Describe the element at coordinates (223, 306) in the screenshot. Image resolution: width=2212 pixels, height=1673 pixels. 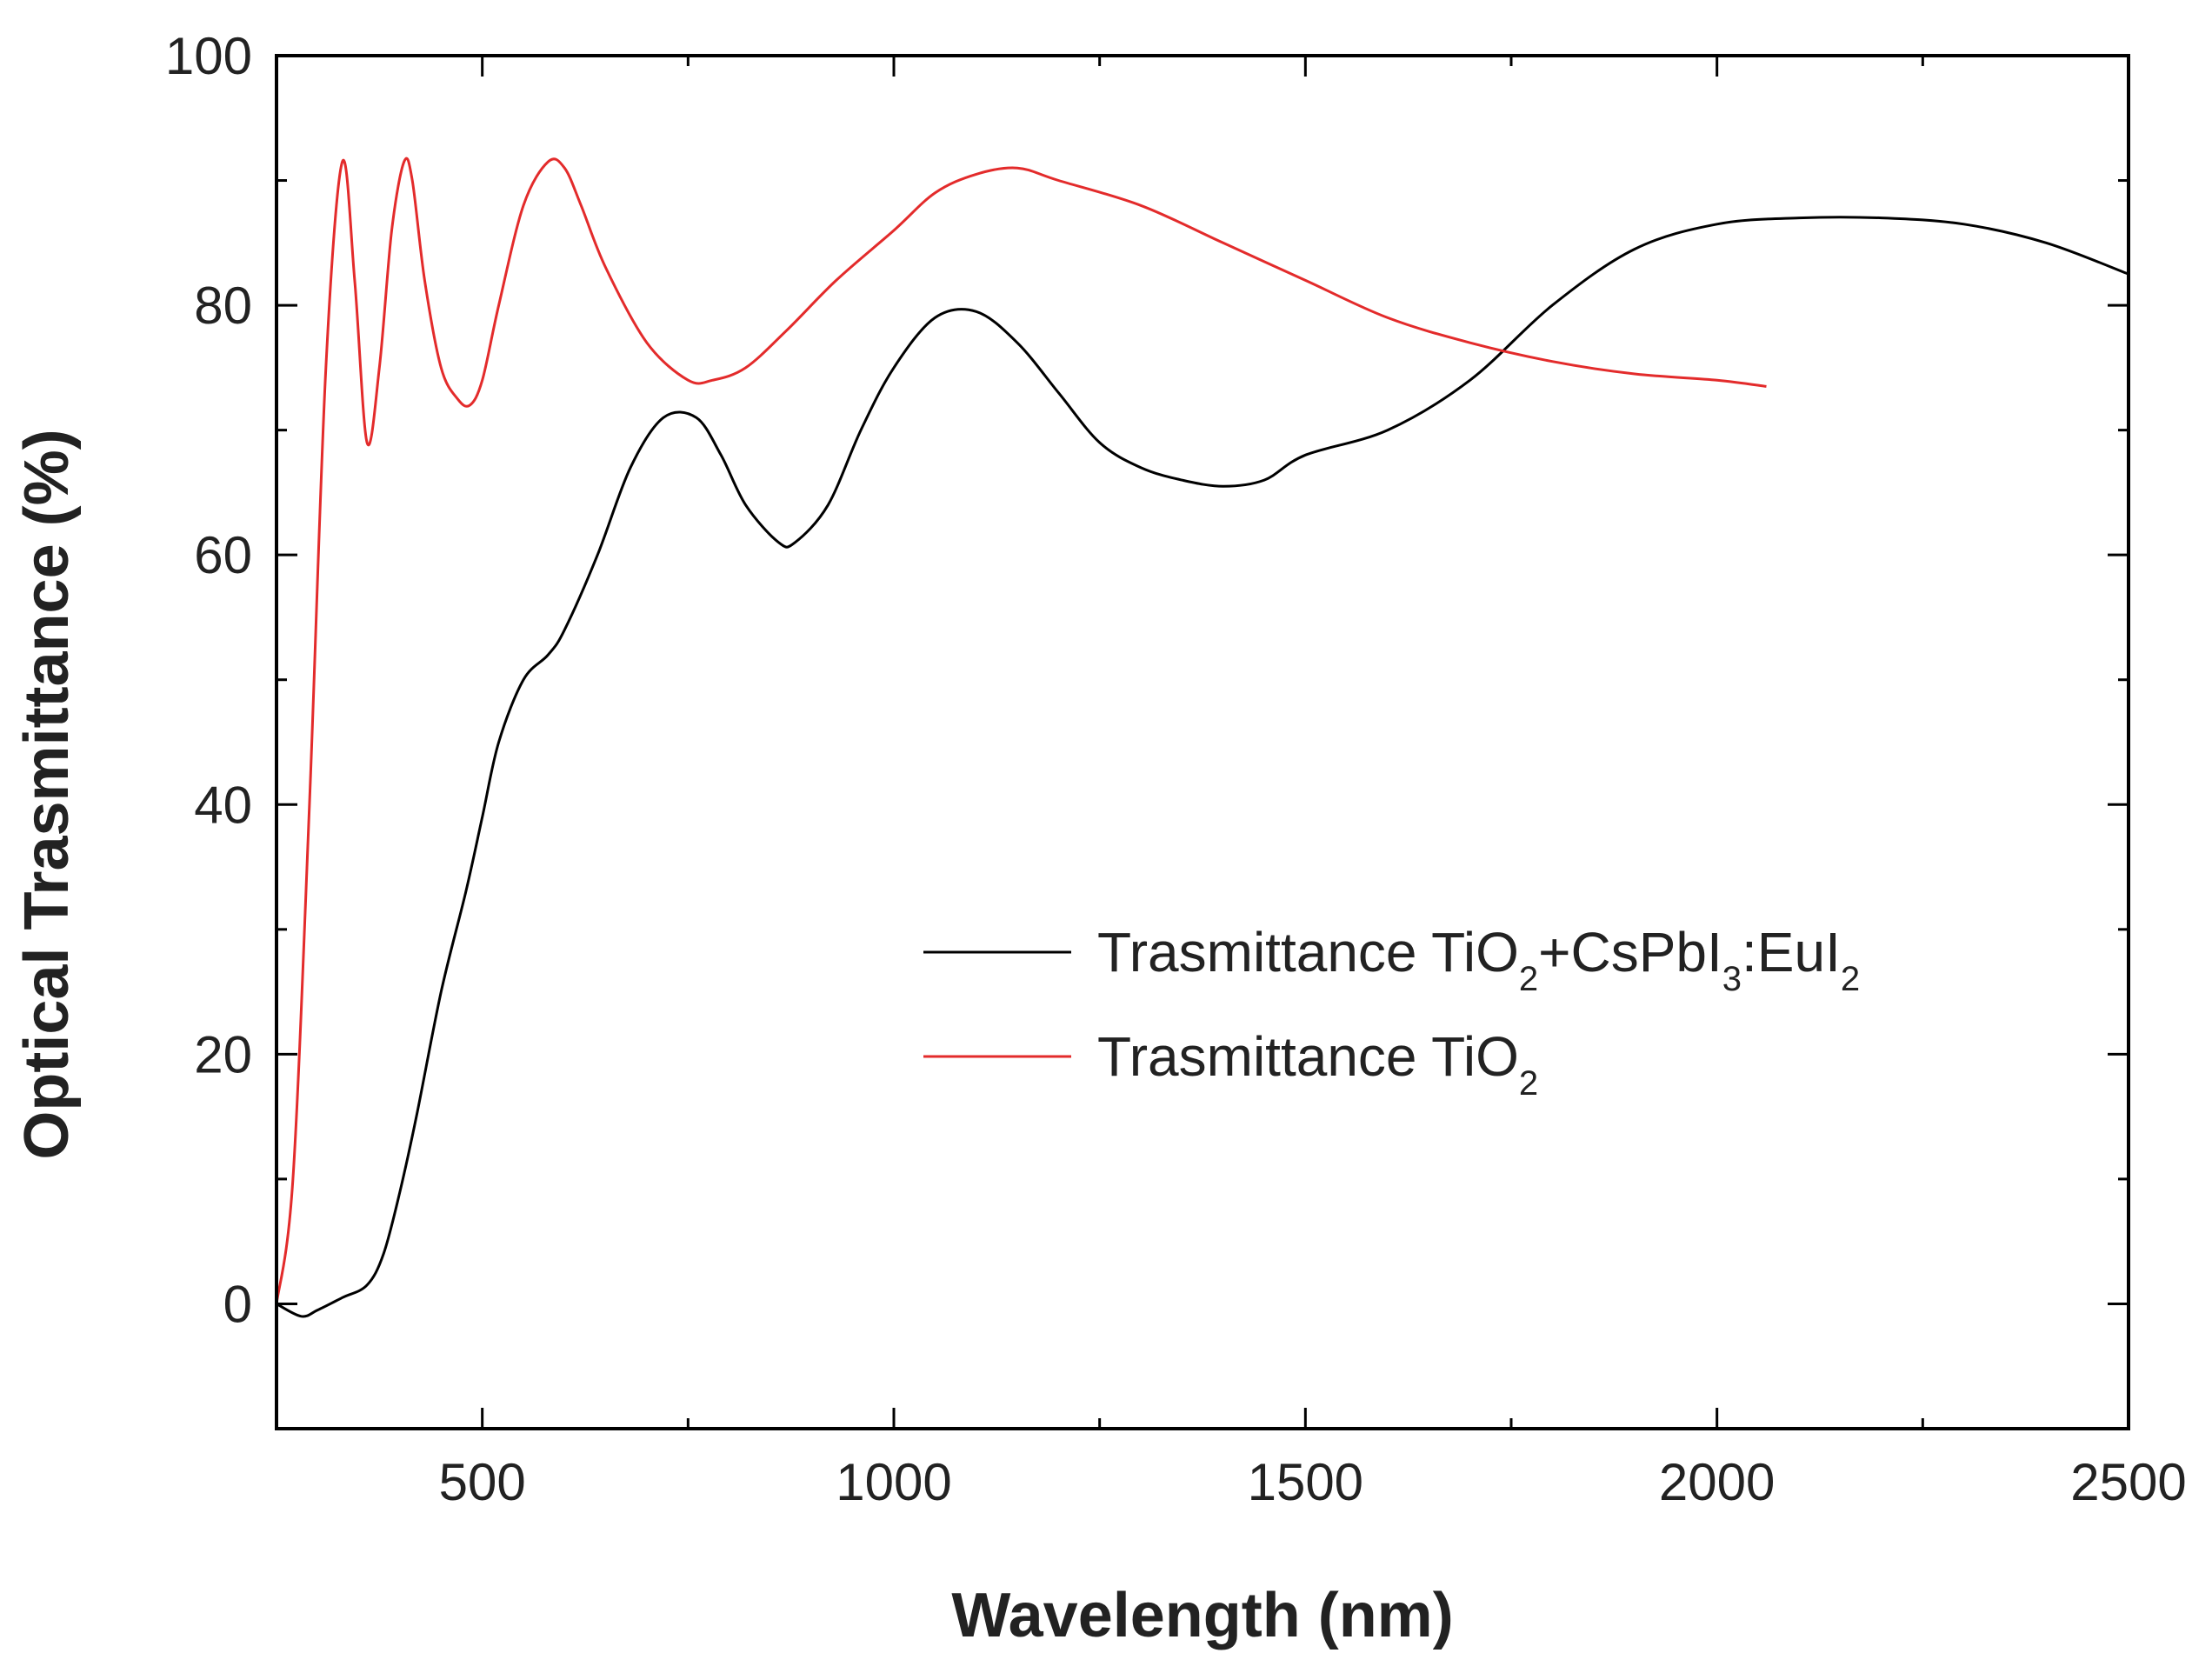
I see `y-tick-label: 80` at that location.